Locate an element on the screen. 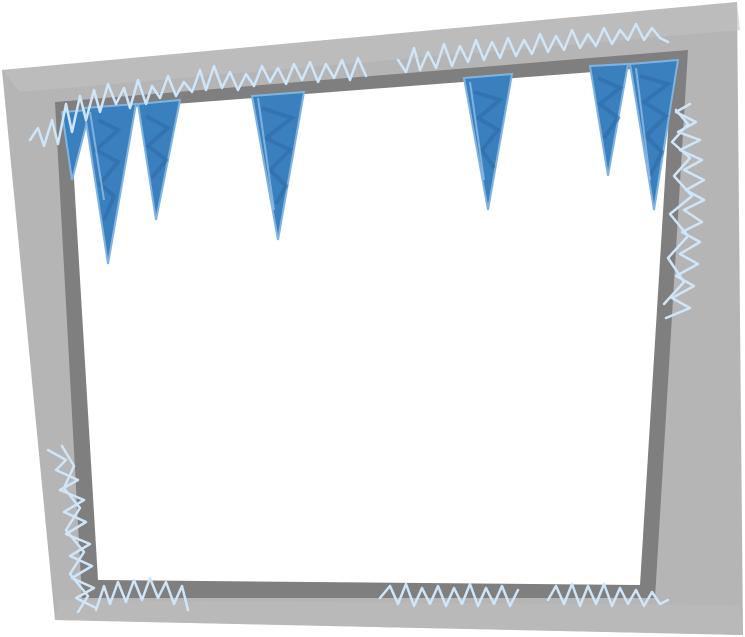 Image resolution: width=745 pixels, height=637 pixels. frame-sheen-bottom is located at coordinates (399, 617).